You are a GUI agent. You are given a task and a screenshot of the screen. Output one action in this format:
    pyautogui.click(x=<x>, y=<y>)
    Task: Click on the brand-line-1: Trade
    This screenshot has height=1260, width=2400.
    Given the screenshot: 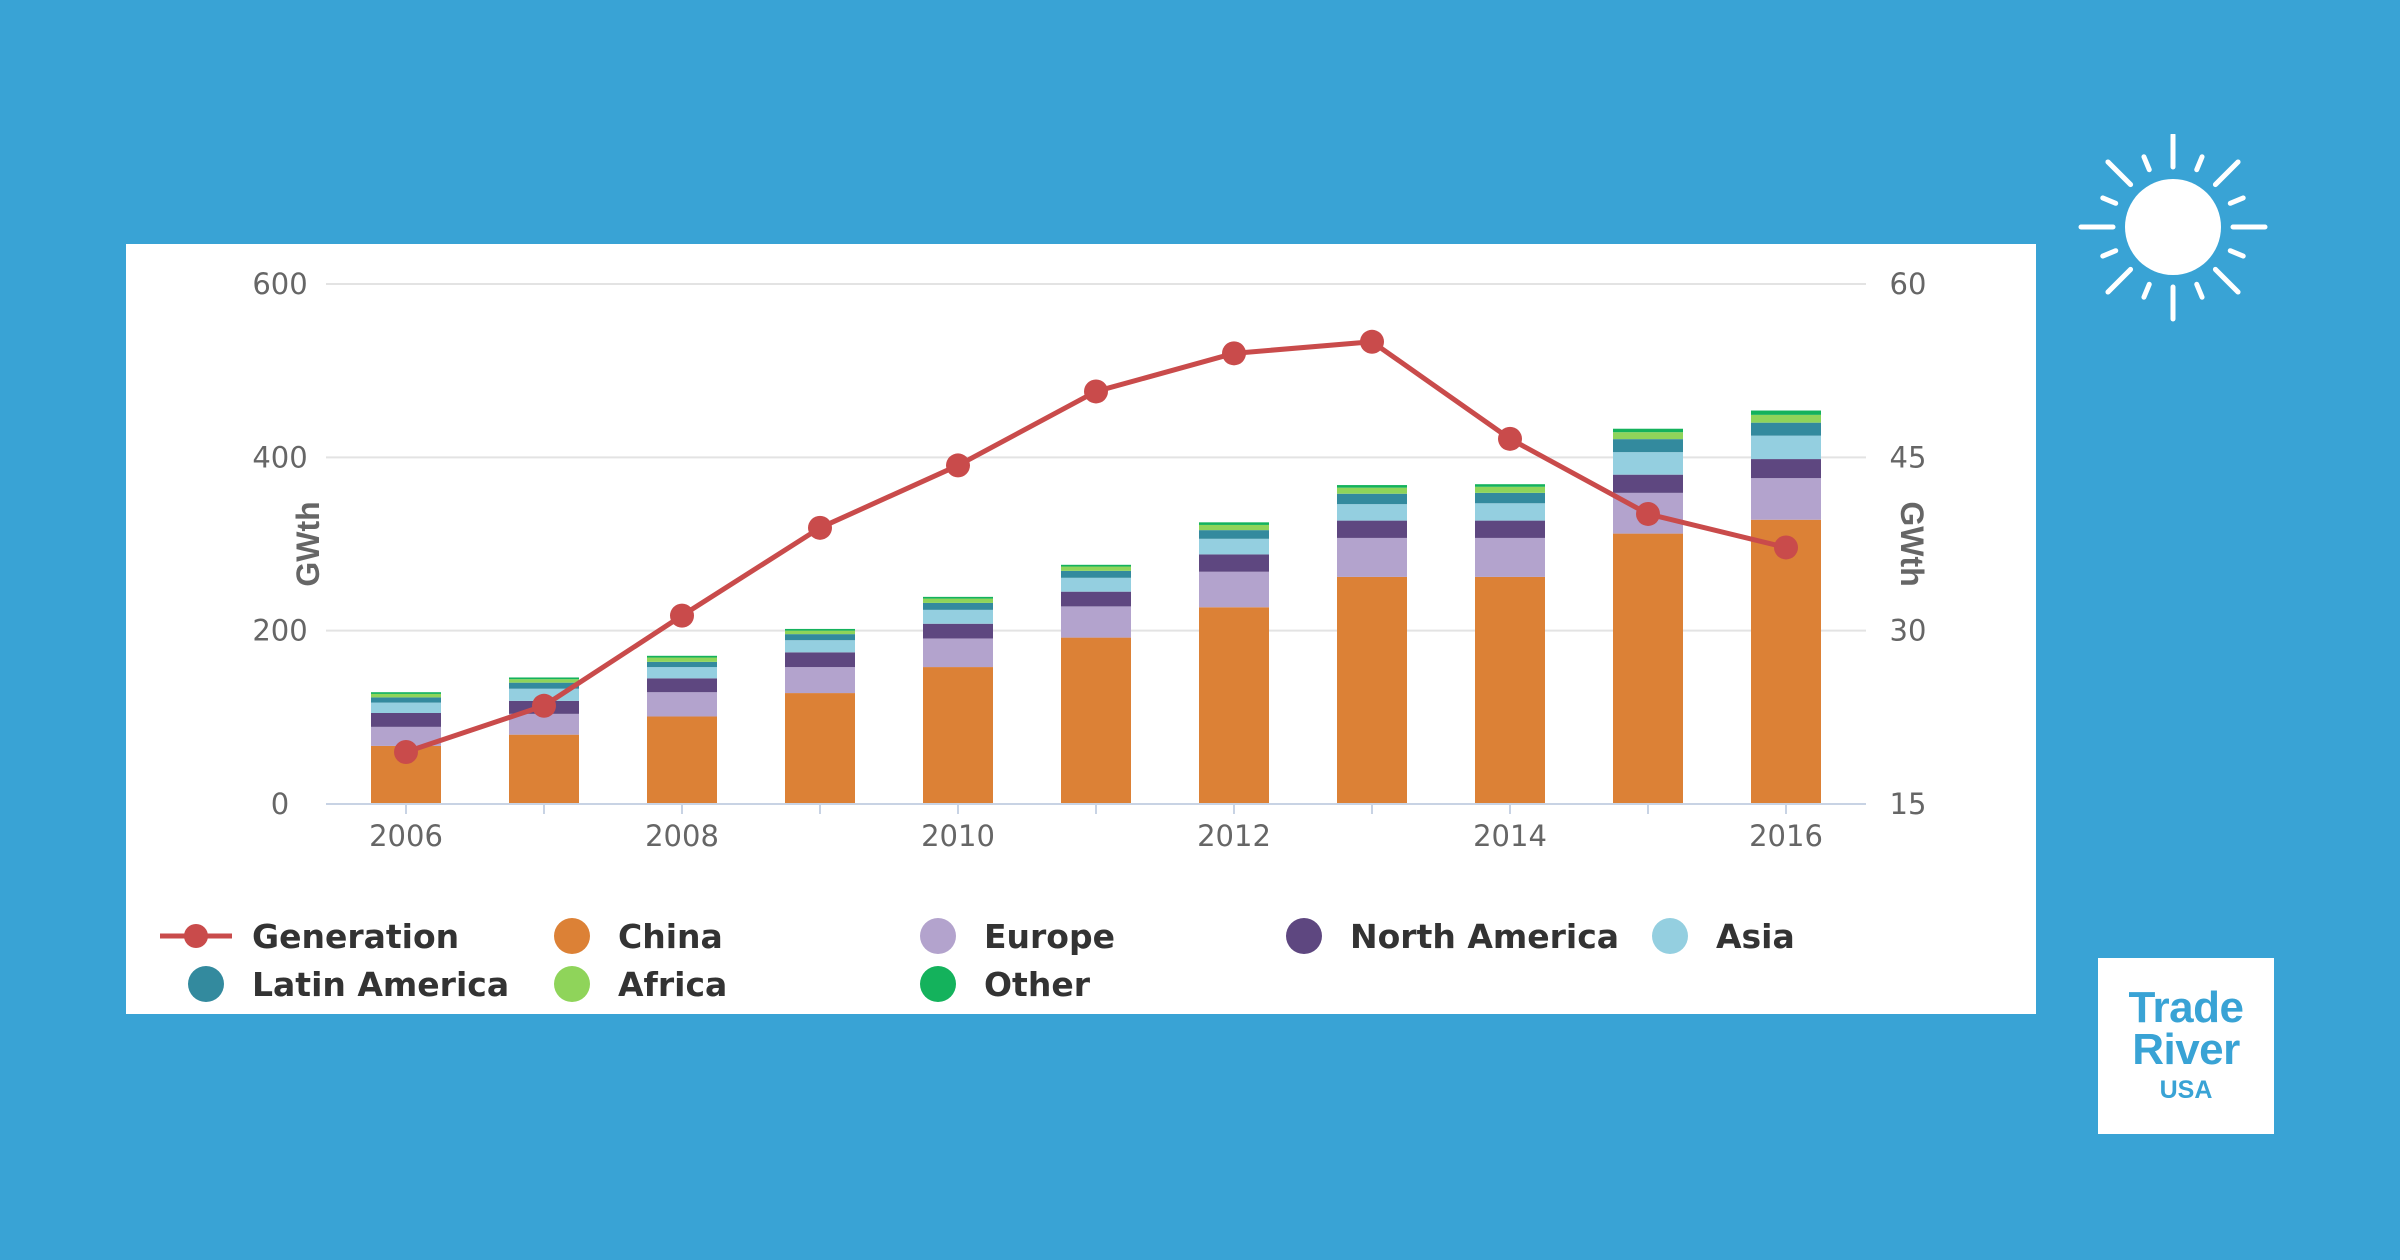 What is the action you would take?
    pyautogui.click(x=2186, y=1007)
    